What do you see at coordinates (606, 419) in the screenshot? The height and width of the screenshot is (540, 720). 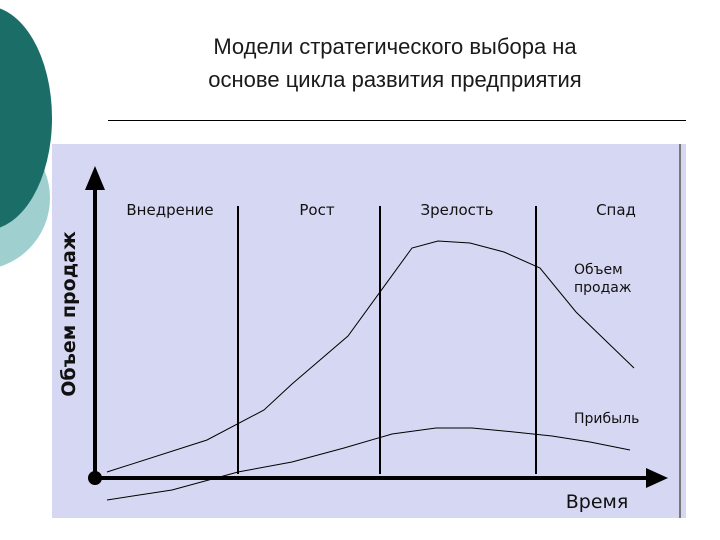 I see `profit-curve-label: Прибыль` at bounding box center [606, 419].